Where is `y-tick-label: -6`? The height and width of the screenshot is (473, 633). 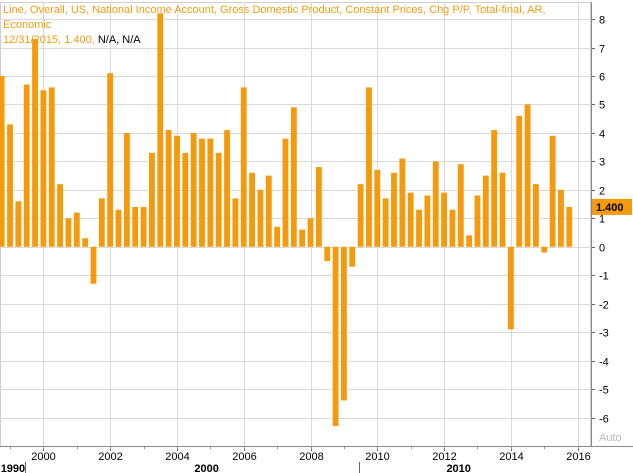 y-tick-label: -6 is located at coordinates (604, 420).